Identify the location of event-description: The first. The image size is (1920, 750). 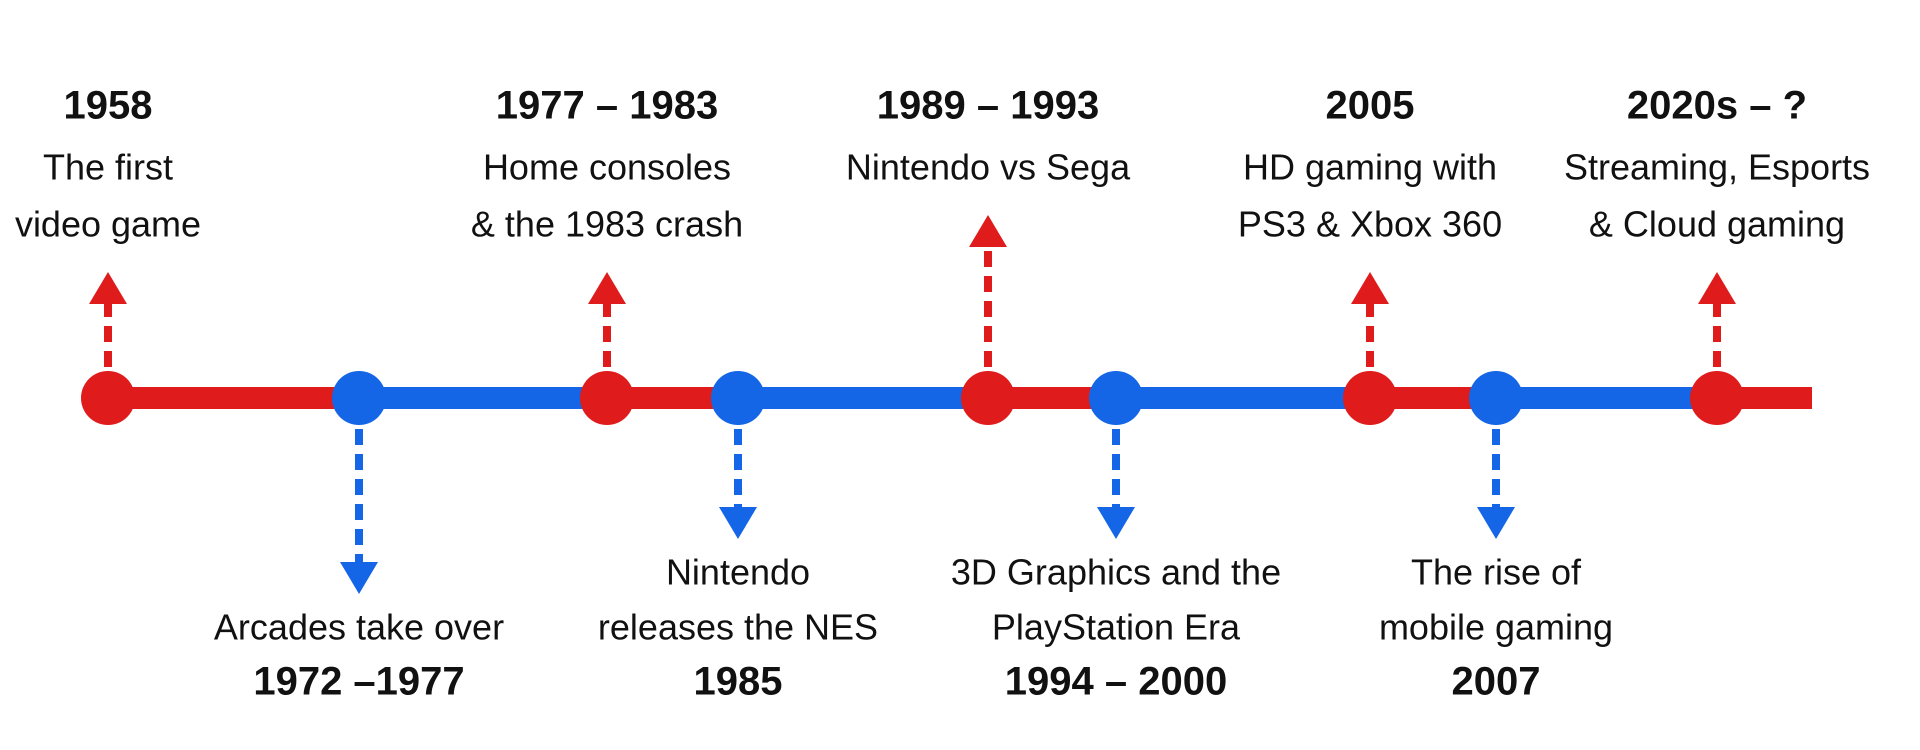
(108, 167).